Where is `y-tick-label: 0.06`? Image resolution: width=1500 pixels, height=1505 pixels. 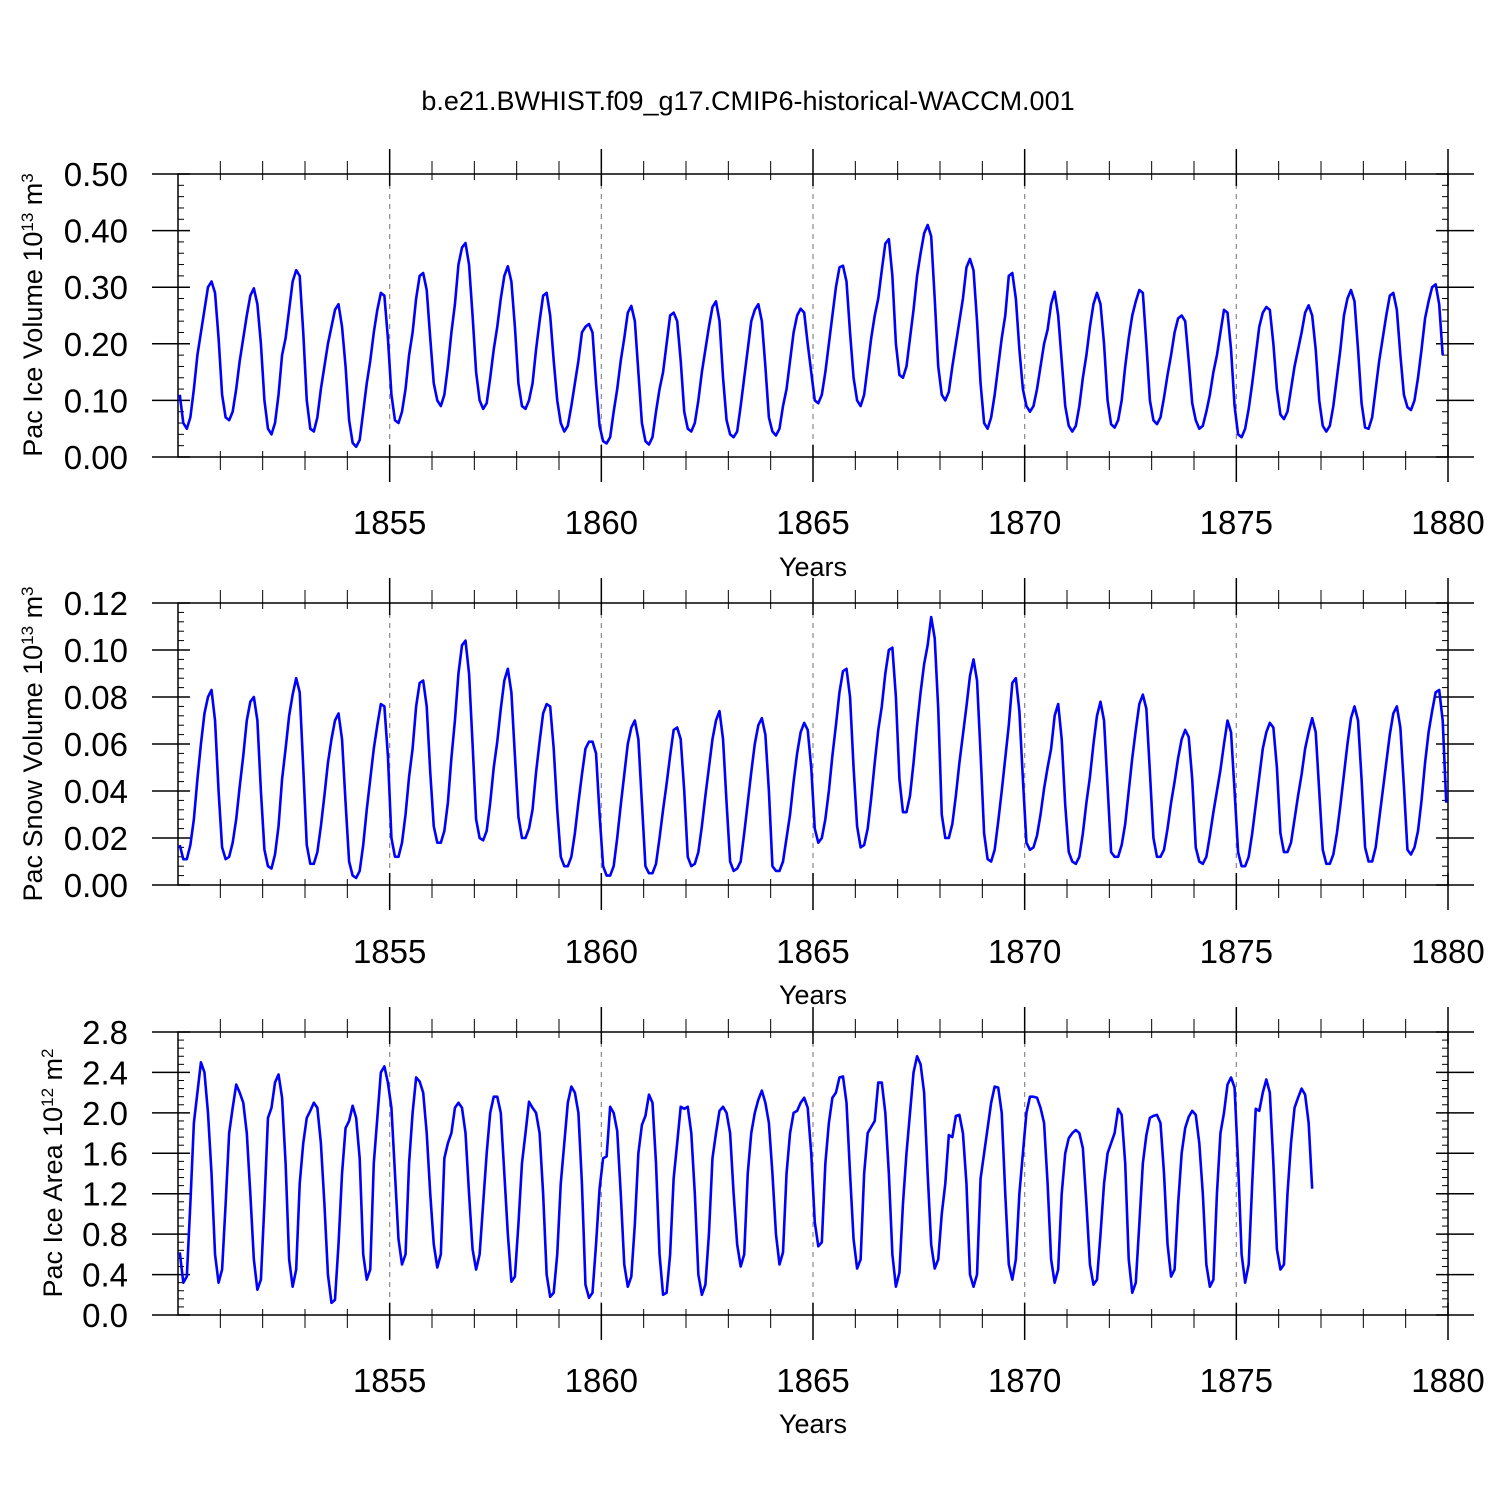
y-tick-label: 0.06 is located at coordinates (96, 744).